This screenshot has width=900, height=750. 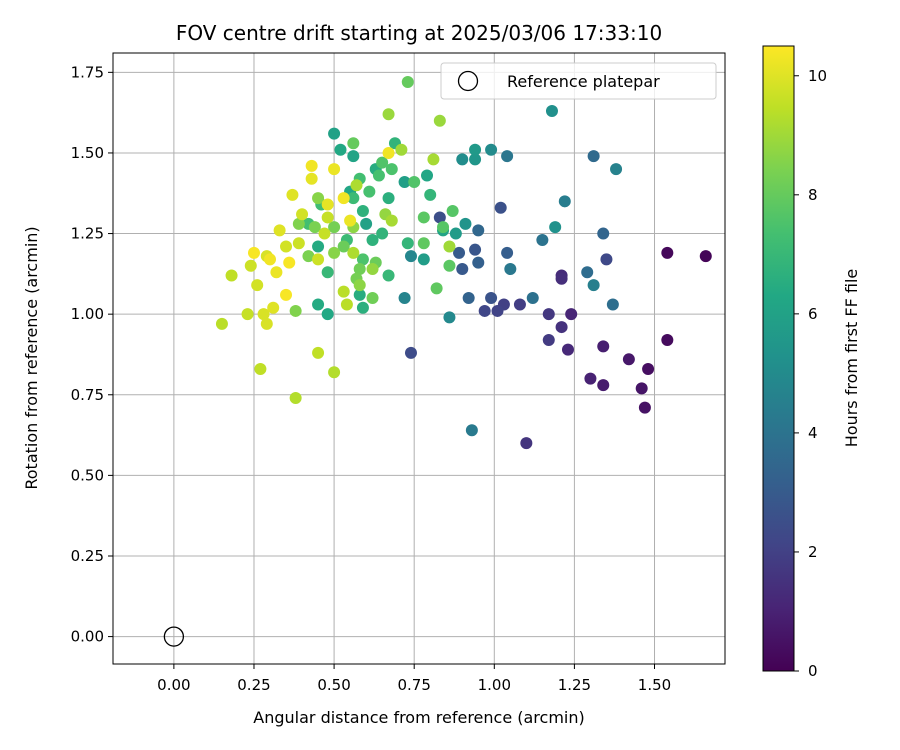 I want to click on y-axis-label: Rotation from reference (arcmin), so click(x=31, y=357).